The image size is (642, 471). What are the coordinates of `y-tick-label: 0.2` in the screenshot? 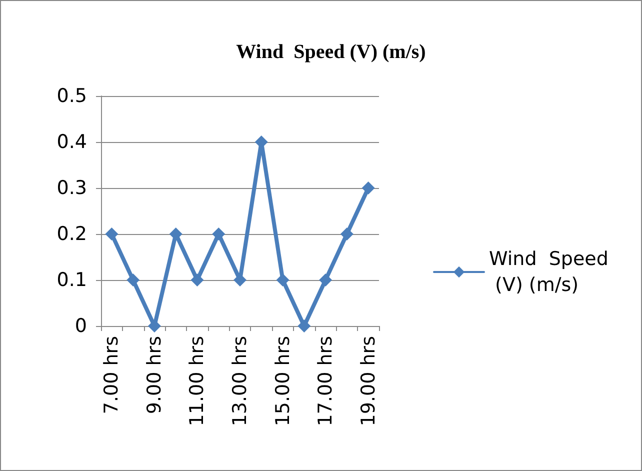 It's located at (71, 234).